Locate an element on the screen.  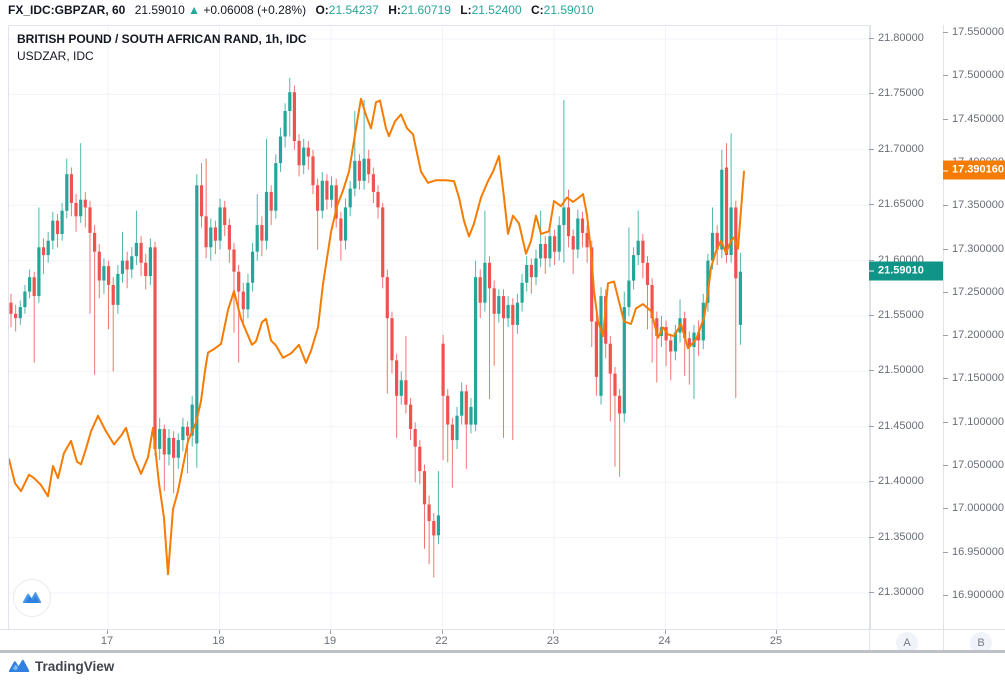
tradingview-logo-icon is located at coordinates (19, 665).